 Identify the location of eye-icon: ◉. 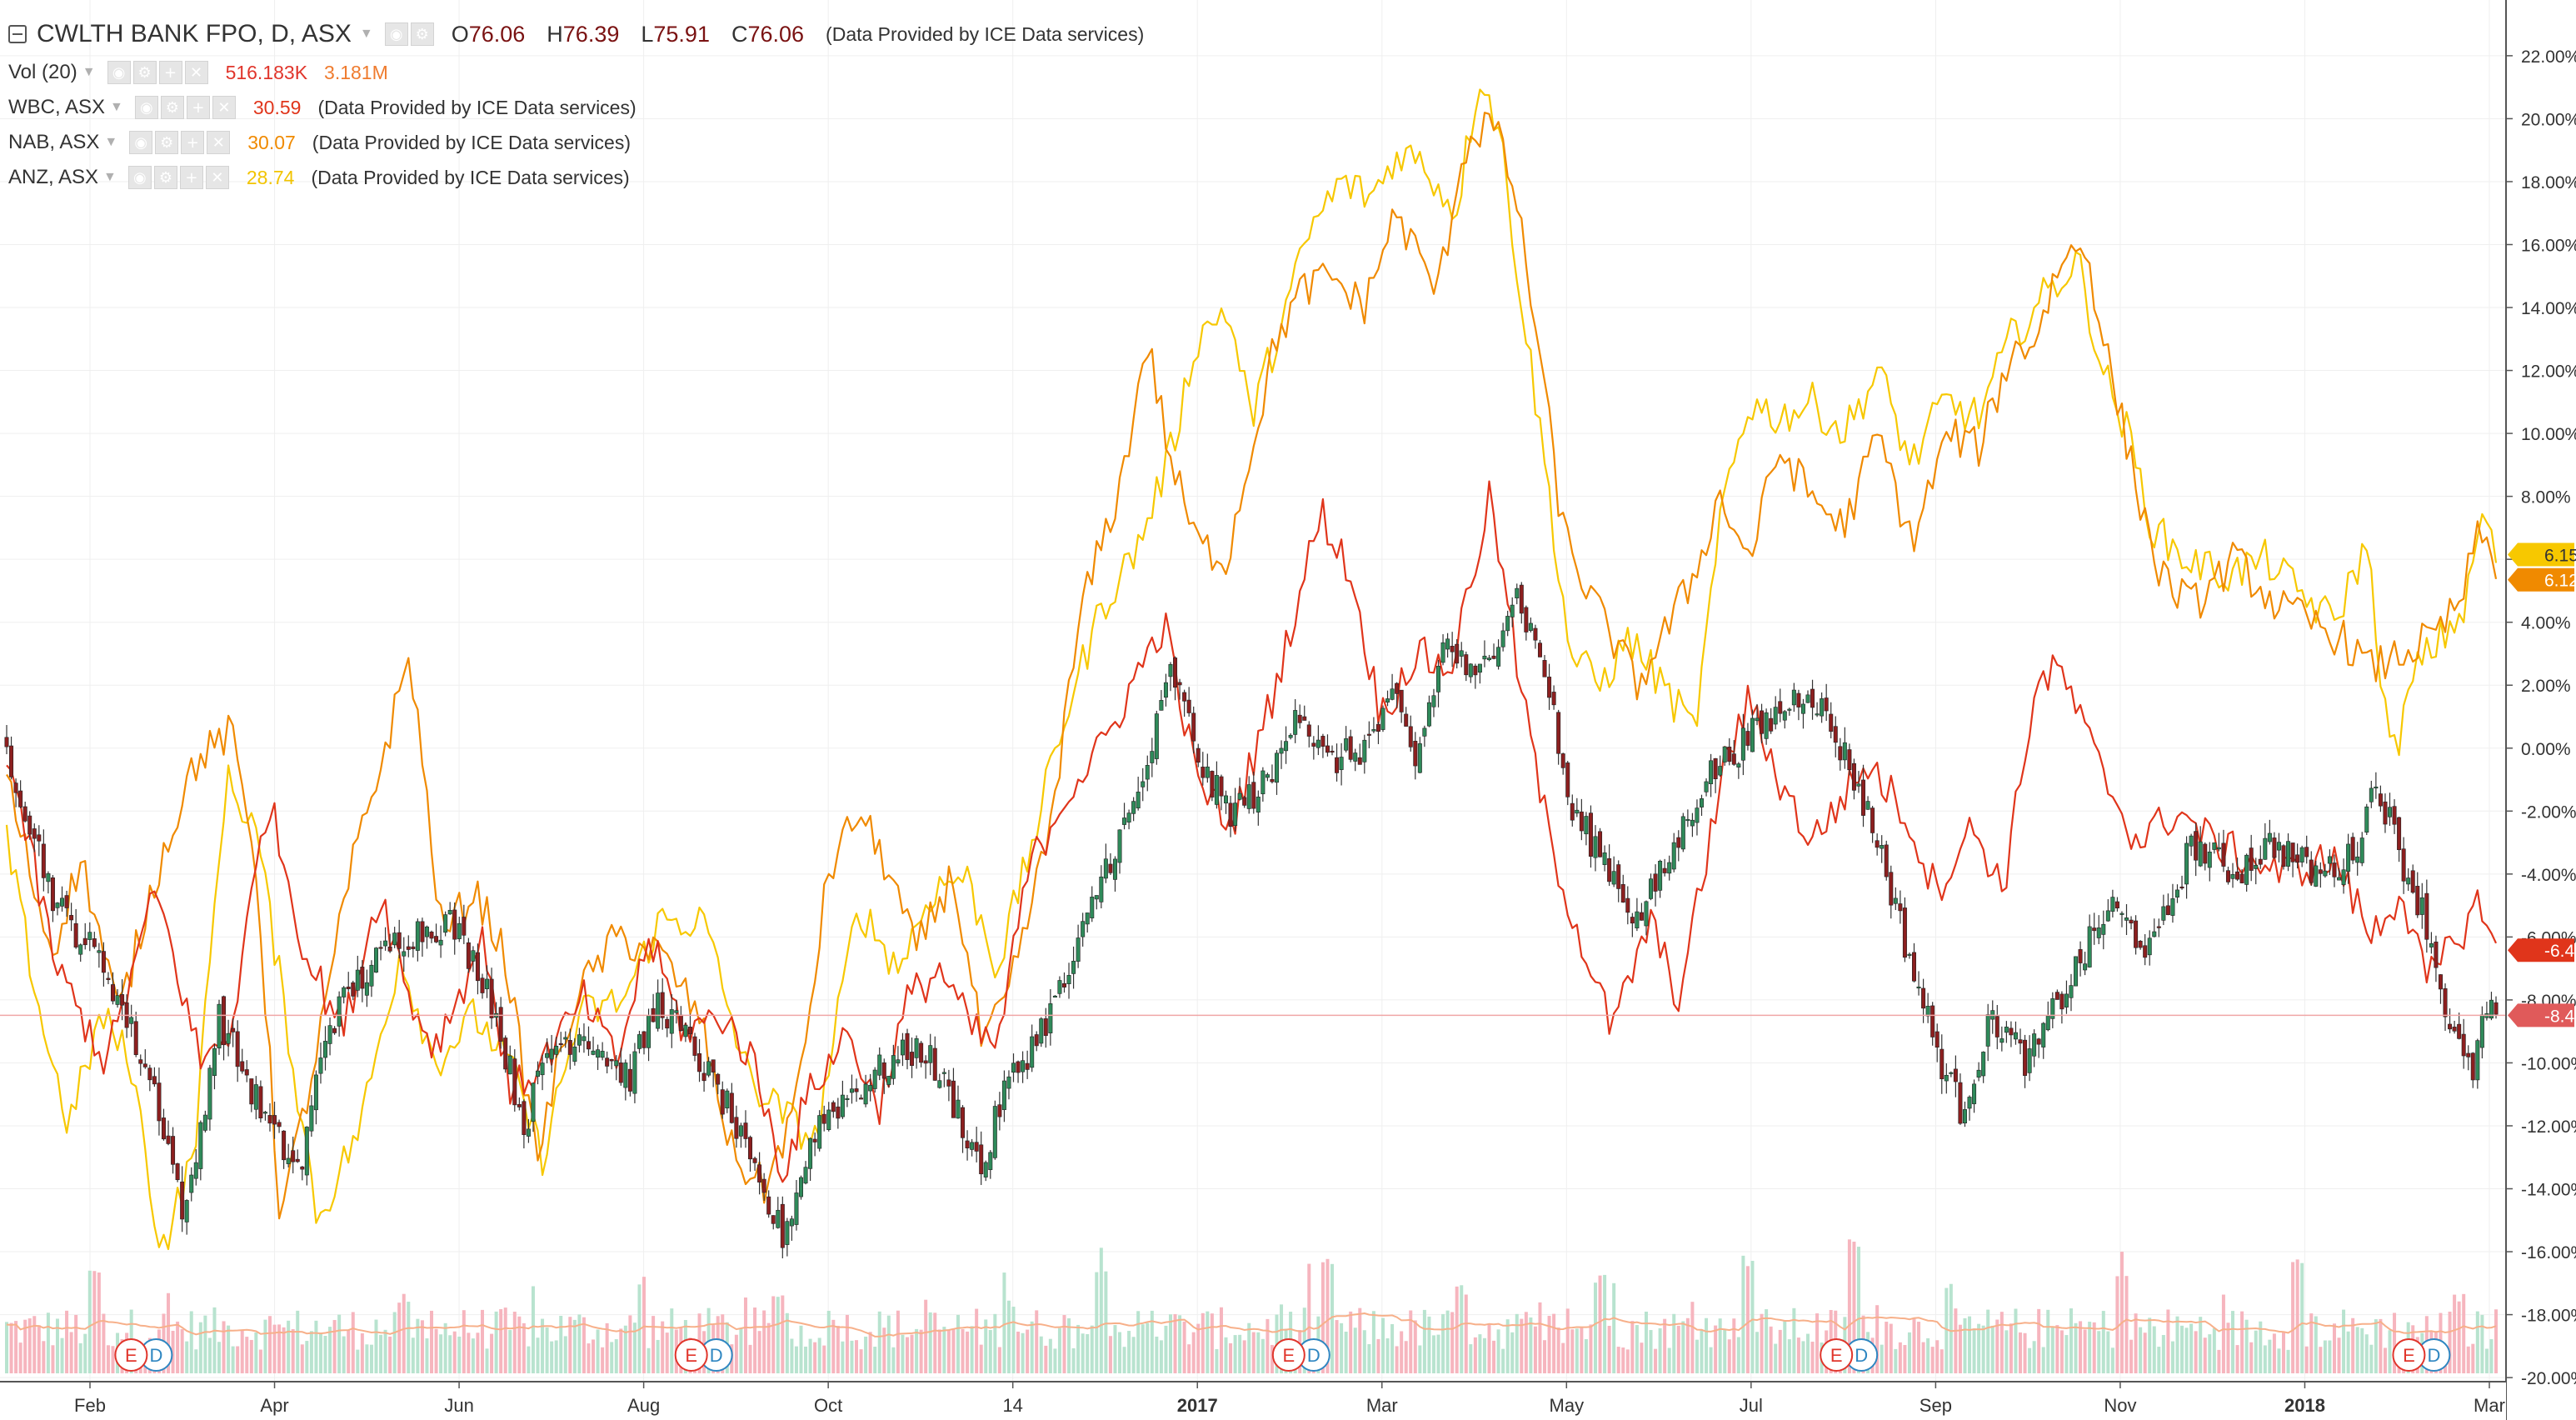
(141, 142).